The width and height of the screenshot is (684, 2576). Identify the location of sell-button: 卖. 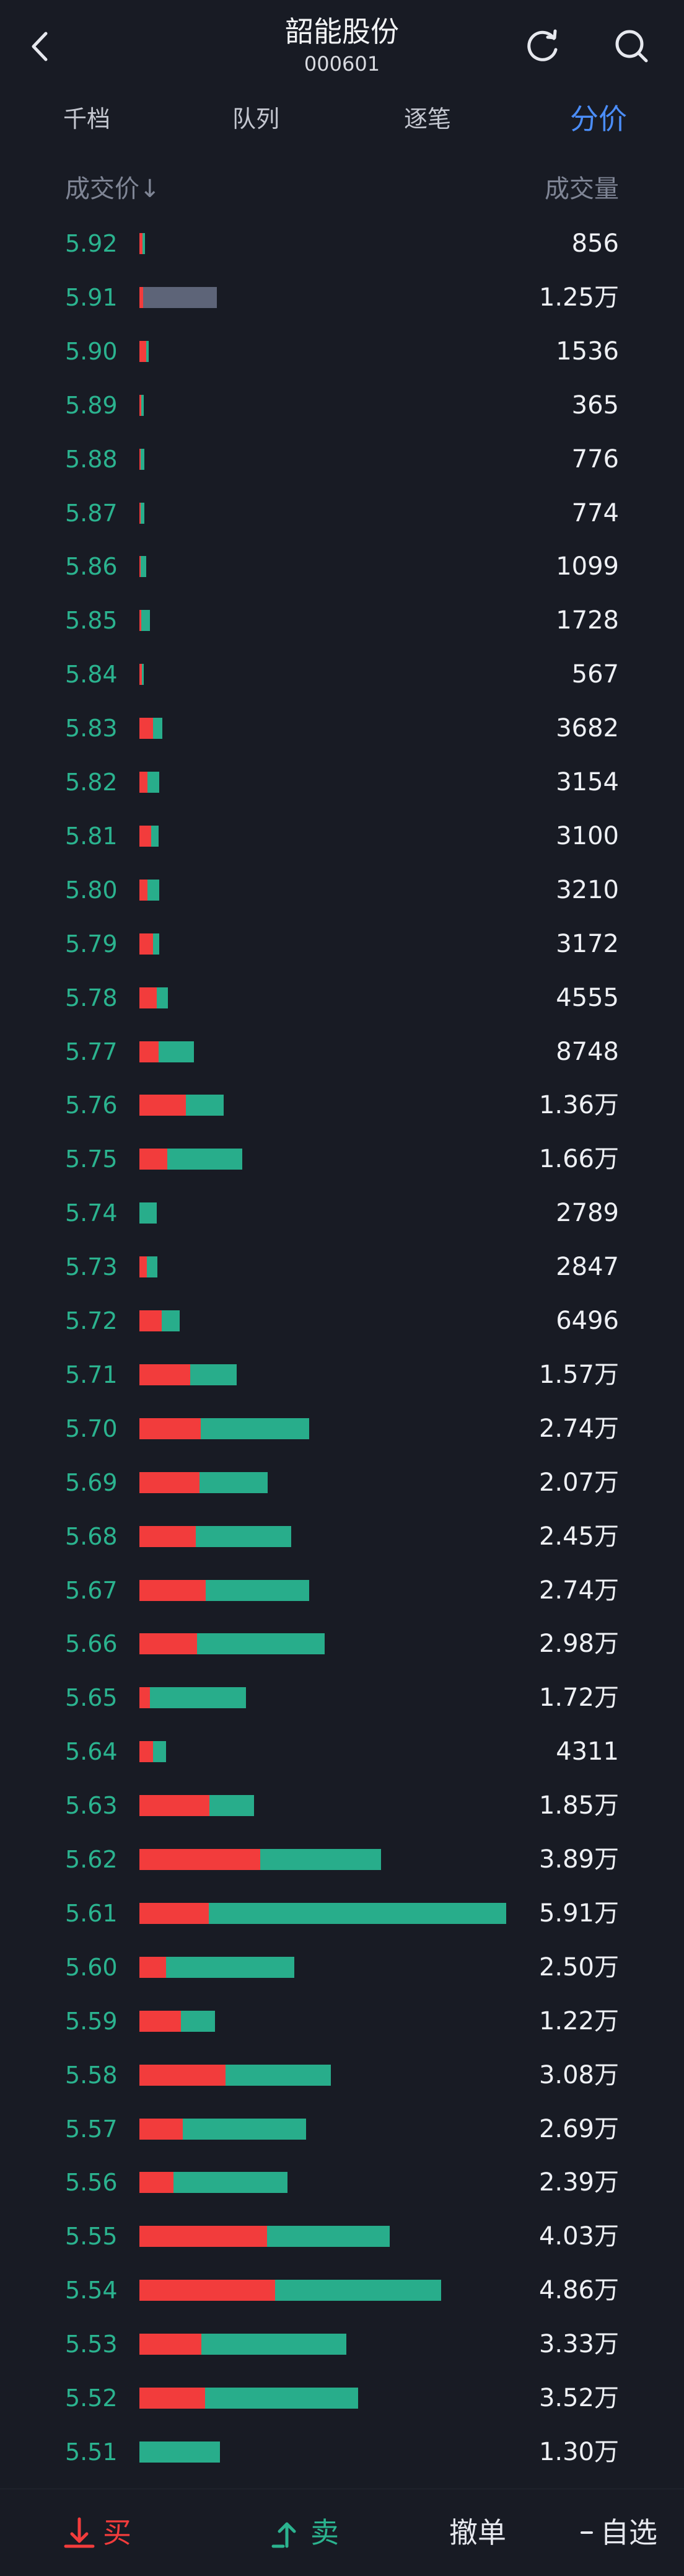
(304, 2532).